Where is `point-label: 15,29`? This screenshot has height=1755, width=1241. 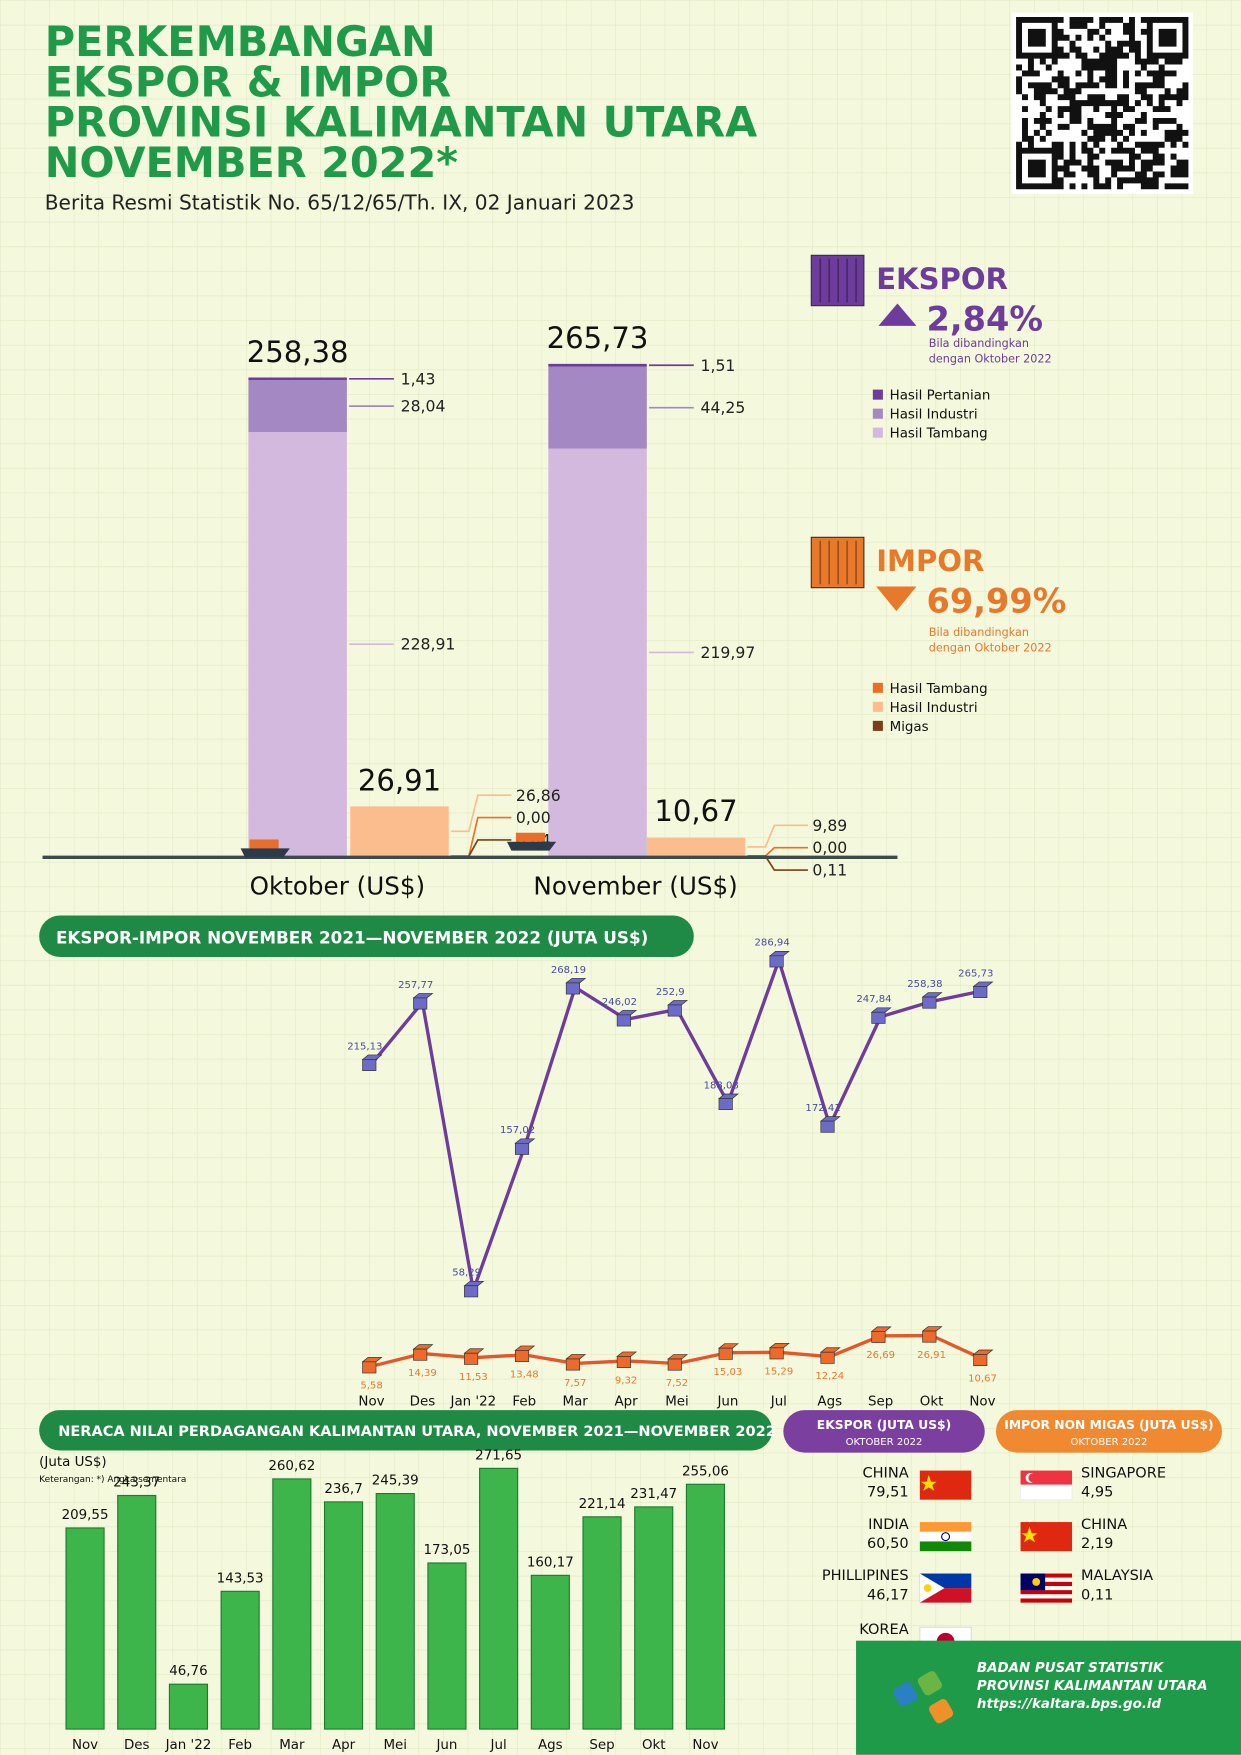
point-label: 15,29 is located at coordinates (778, 1372).